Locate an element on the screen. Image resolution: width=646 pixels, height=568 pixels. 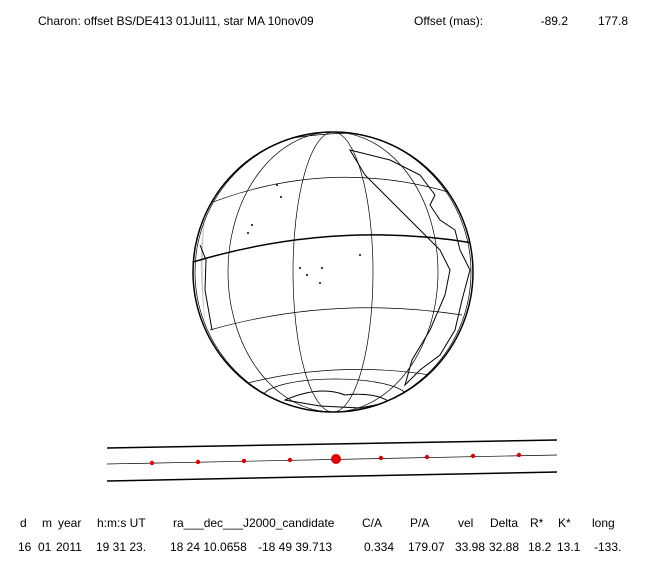
cell: 179.07 is located at coordinates (426, 547).